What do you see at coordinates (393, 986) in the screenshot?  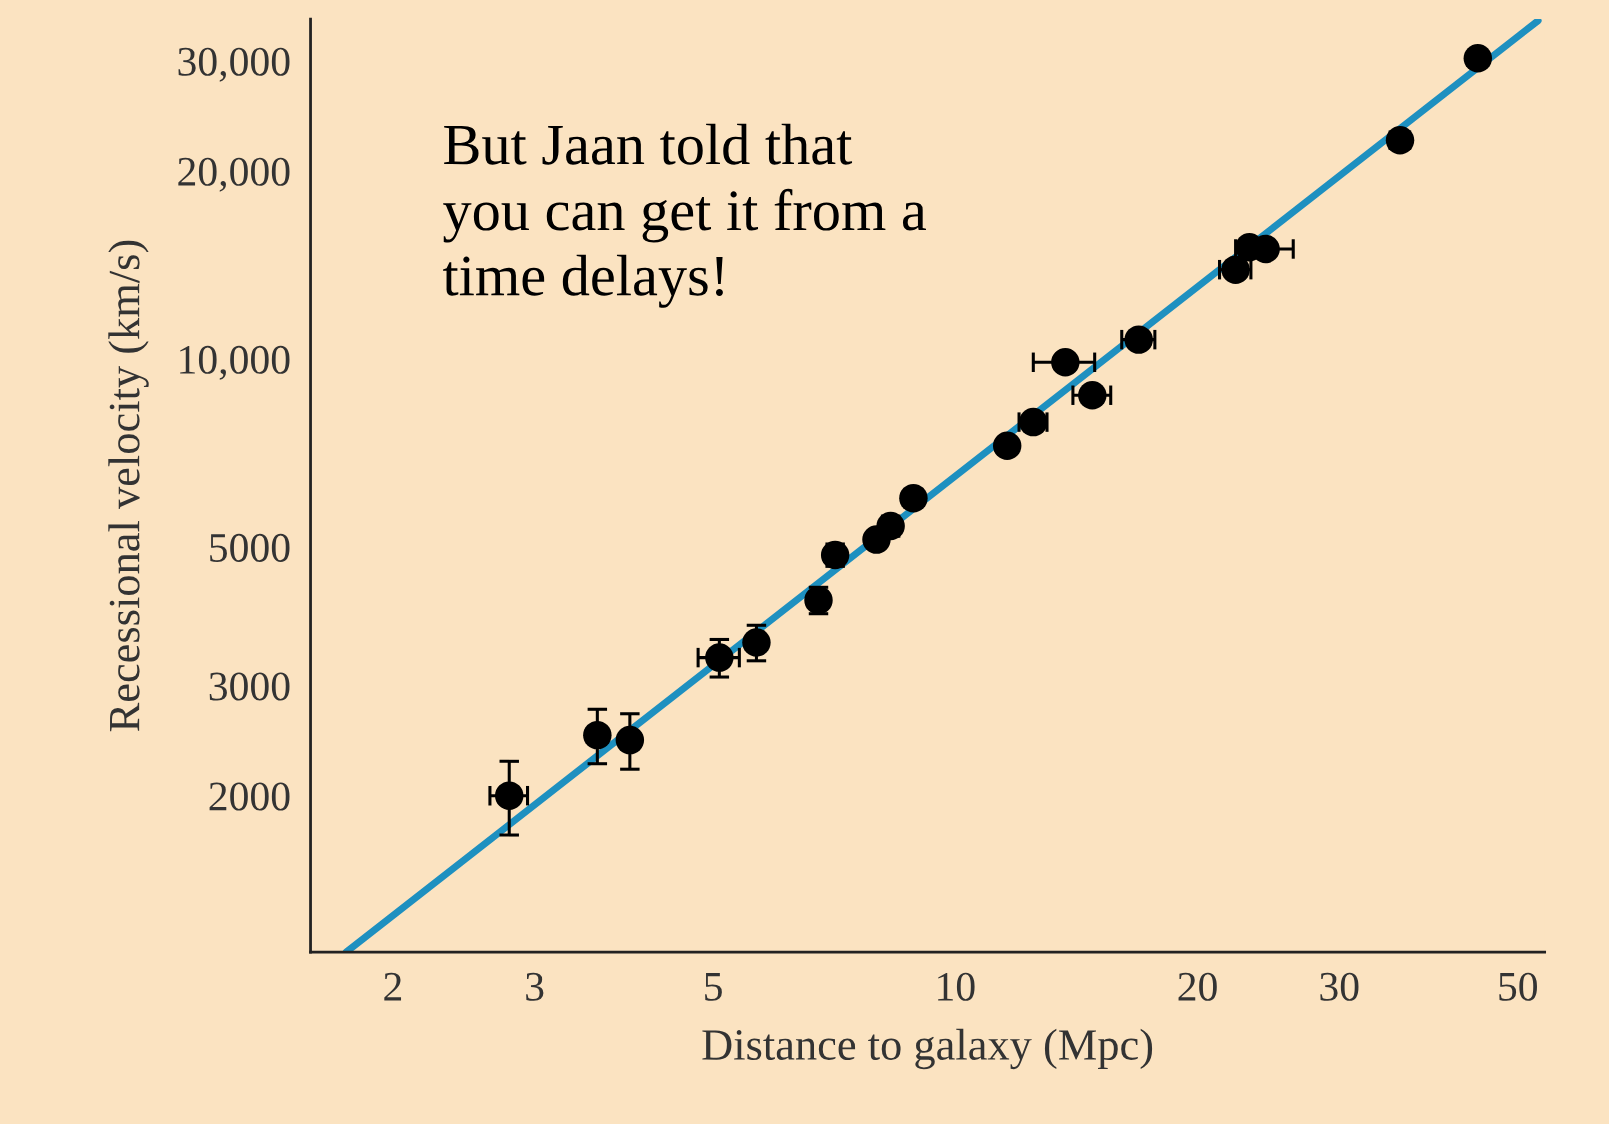 I see `x-tick-label: 2` at bounding box center [393, 986].